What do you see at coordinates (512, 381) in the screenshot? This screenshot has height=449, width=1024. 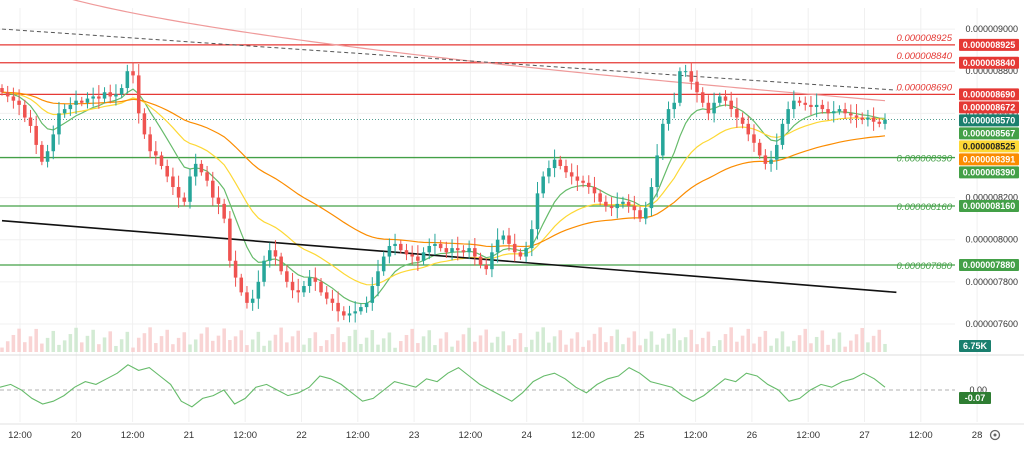 I see `oscillator-pane: 0.00-0.07` at bounding box center [512, 381].